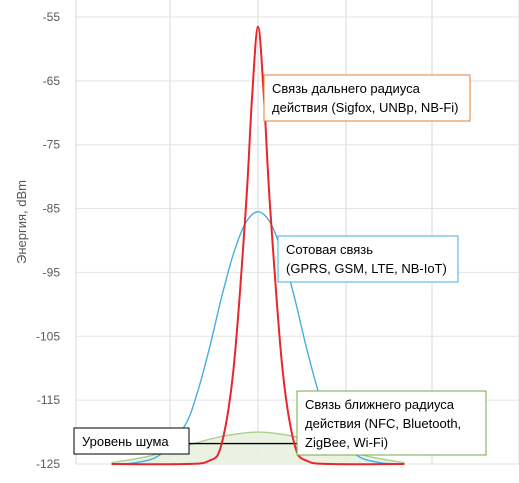  Describe the element at coordinates (48, 400) in the screenshot. I see `y-tick-label: -115` at that location.